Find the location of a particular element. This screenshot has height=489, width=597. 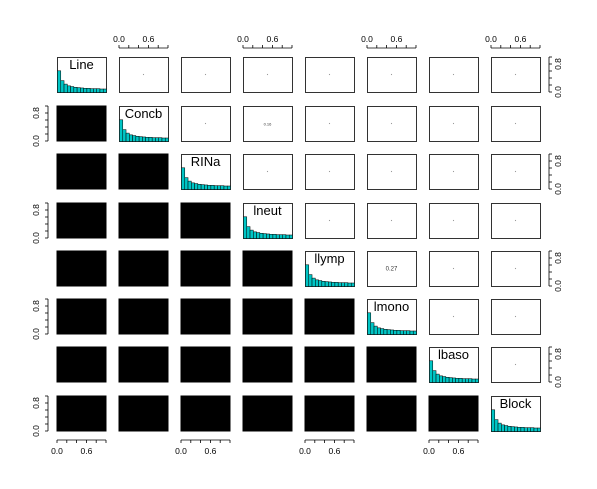

diagonal-label-Line: Line is located at coordinates (81, 64).